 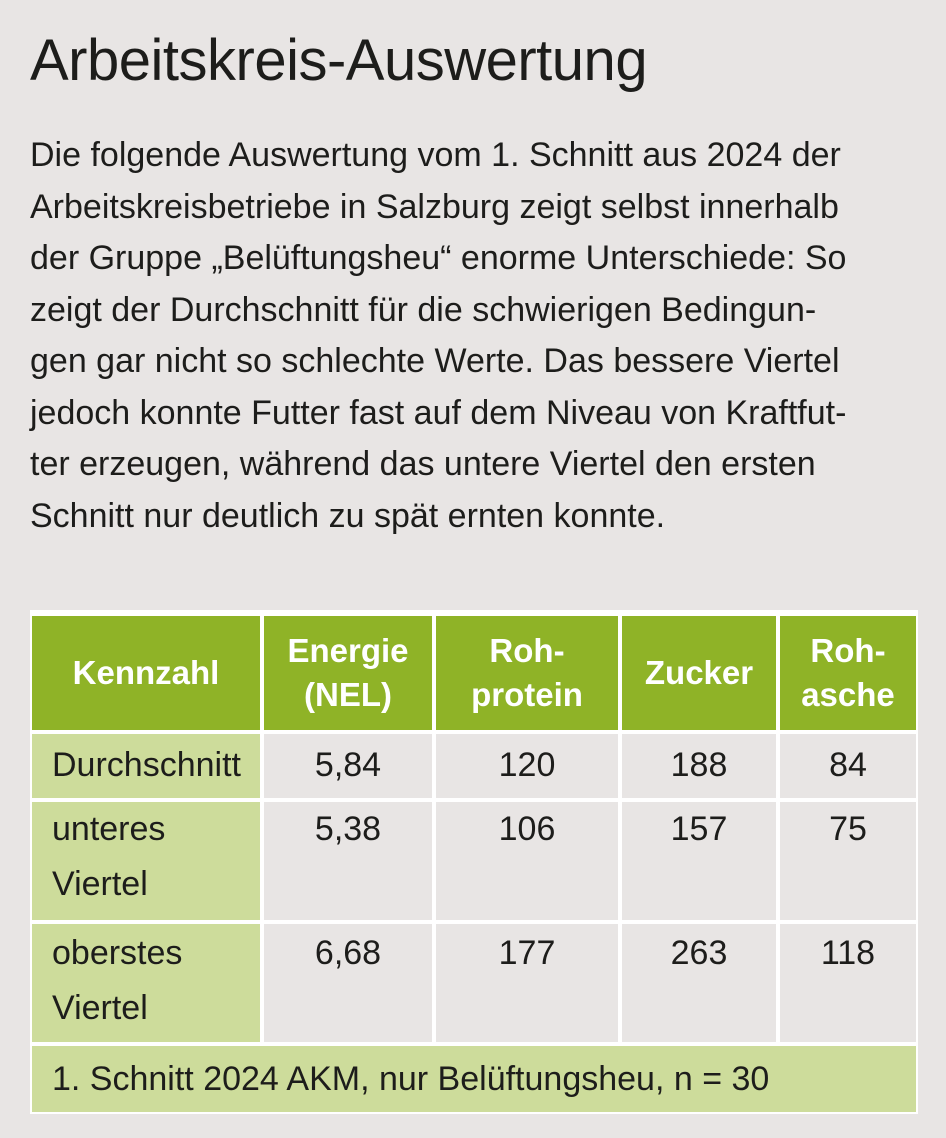 I want to click on table-cell: 5,84, so click(x=348, y=766).